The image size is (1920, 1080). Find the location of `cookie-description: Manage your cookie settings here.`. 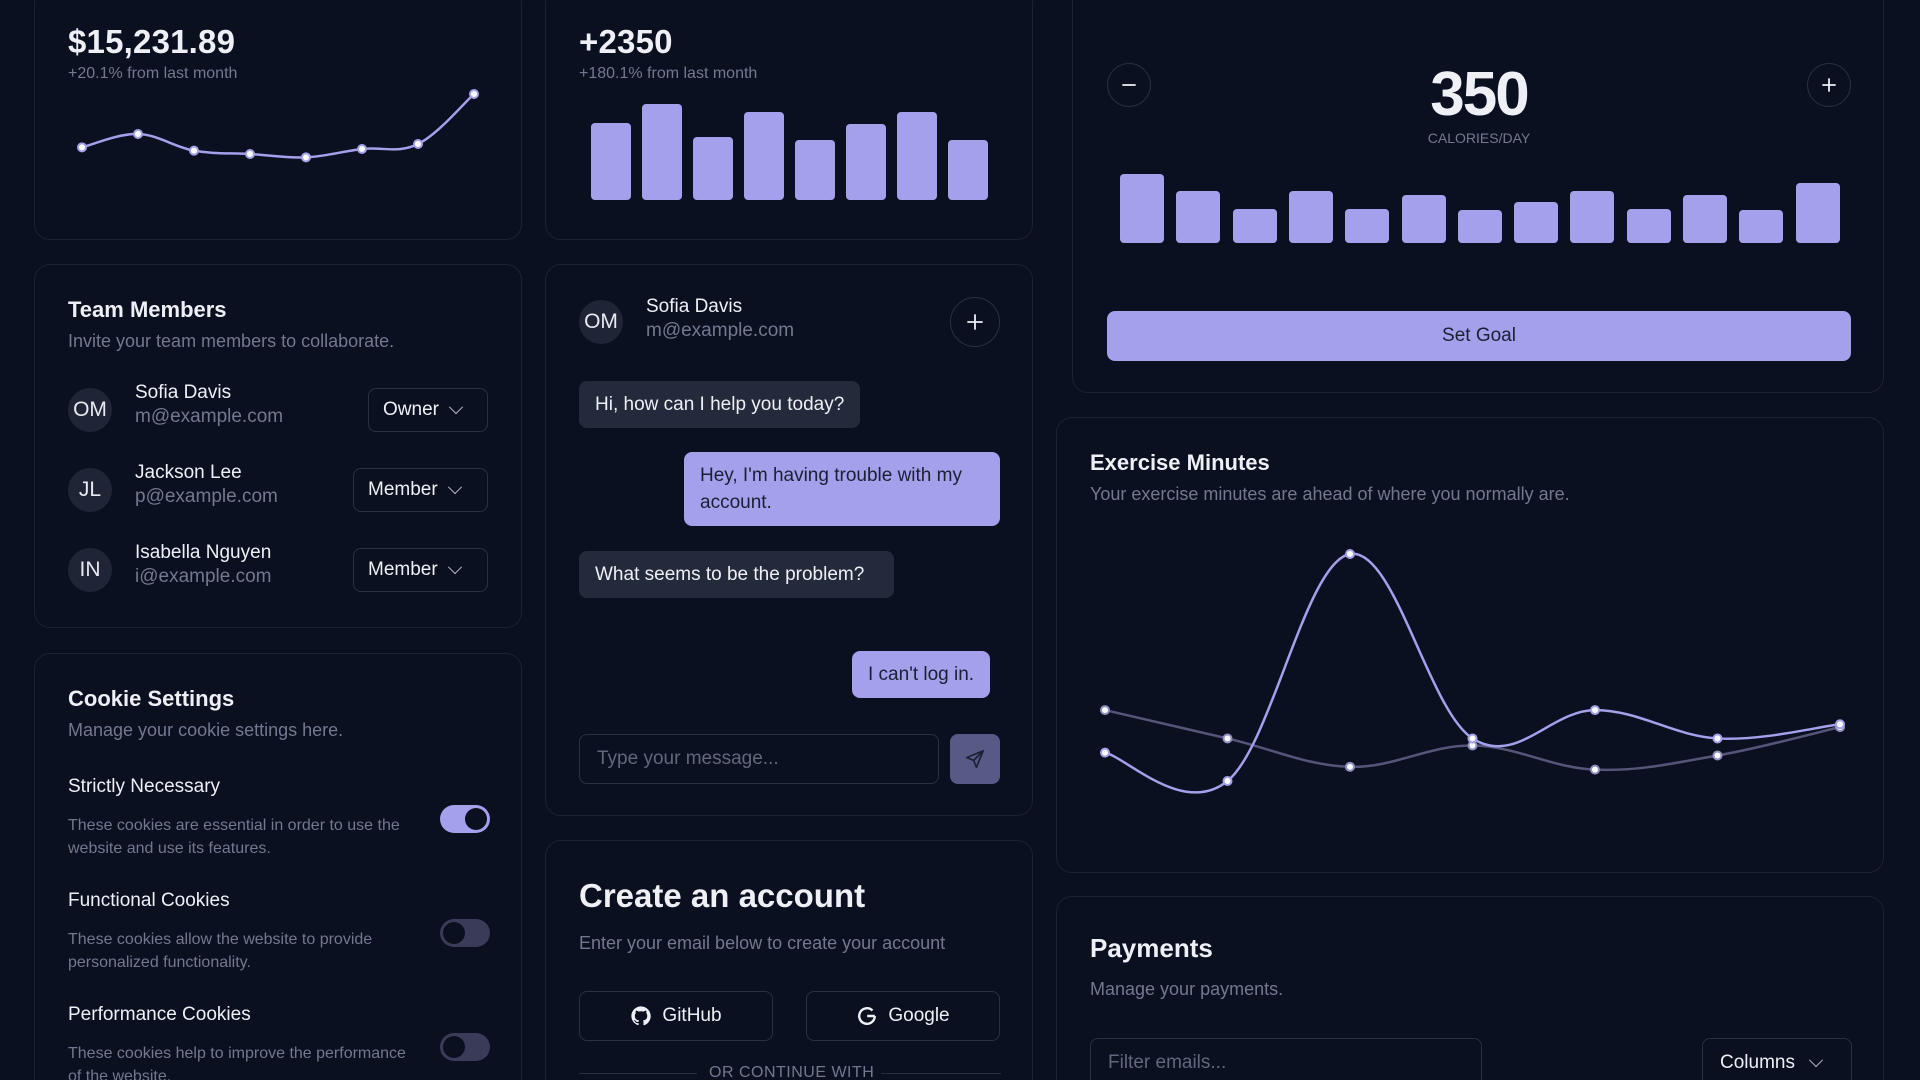

cookie-description: Manage your cookie settings here. is located at coordinates (206, 730).